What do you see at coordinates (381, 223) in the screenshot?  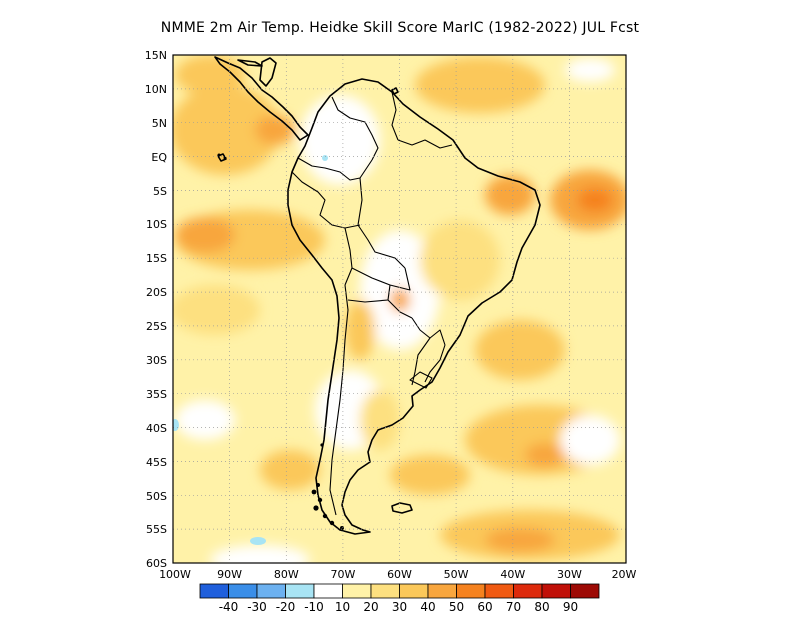 I see `border-peru-brazil` at bounding box center [381, 223].